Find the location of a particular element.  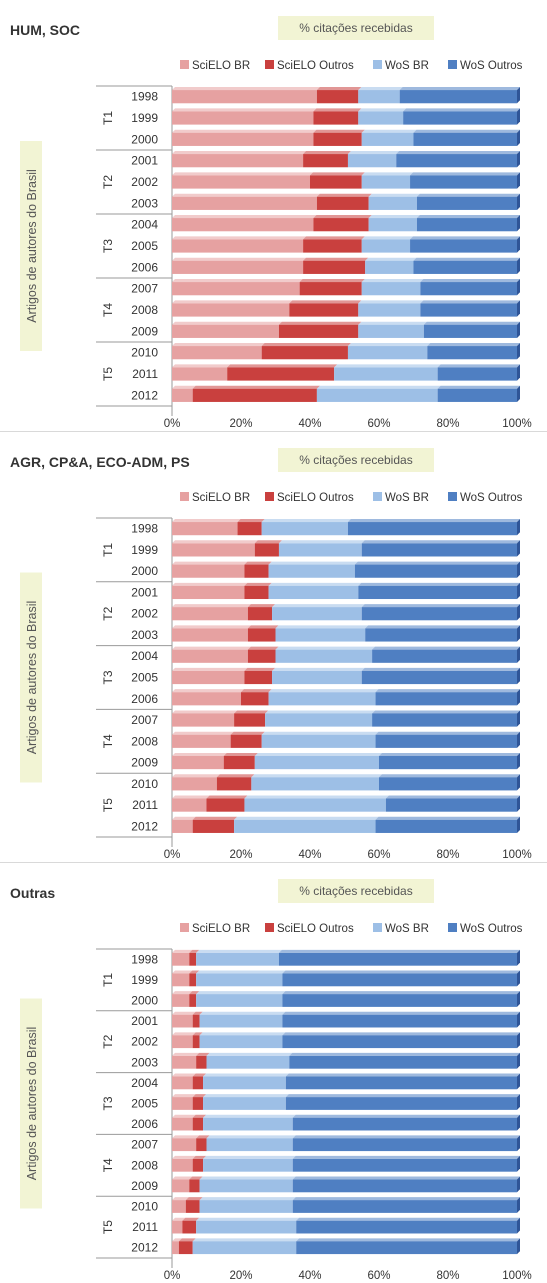

x-tick-label: 40% is located at coordinates (309, 1276).